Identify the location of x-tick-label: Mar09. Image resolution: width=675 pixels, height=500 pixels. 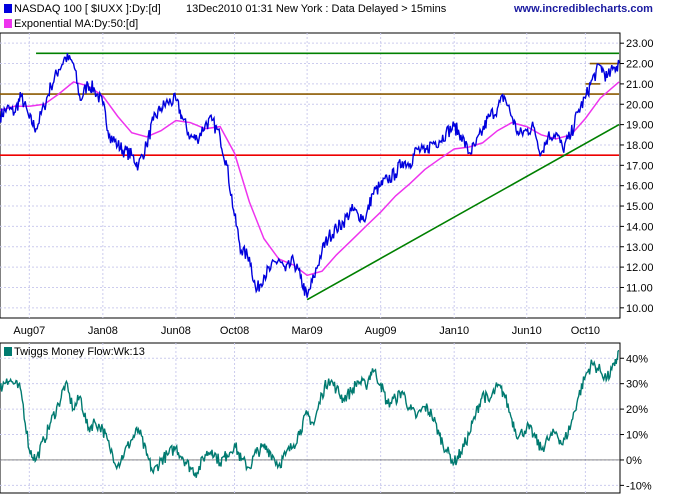
(307, 331).